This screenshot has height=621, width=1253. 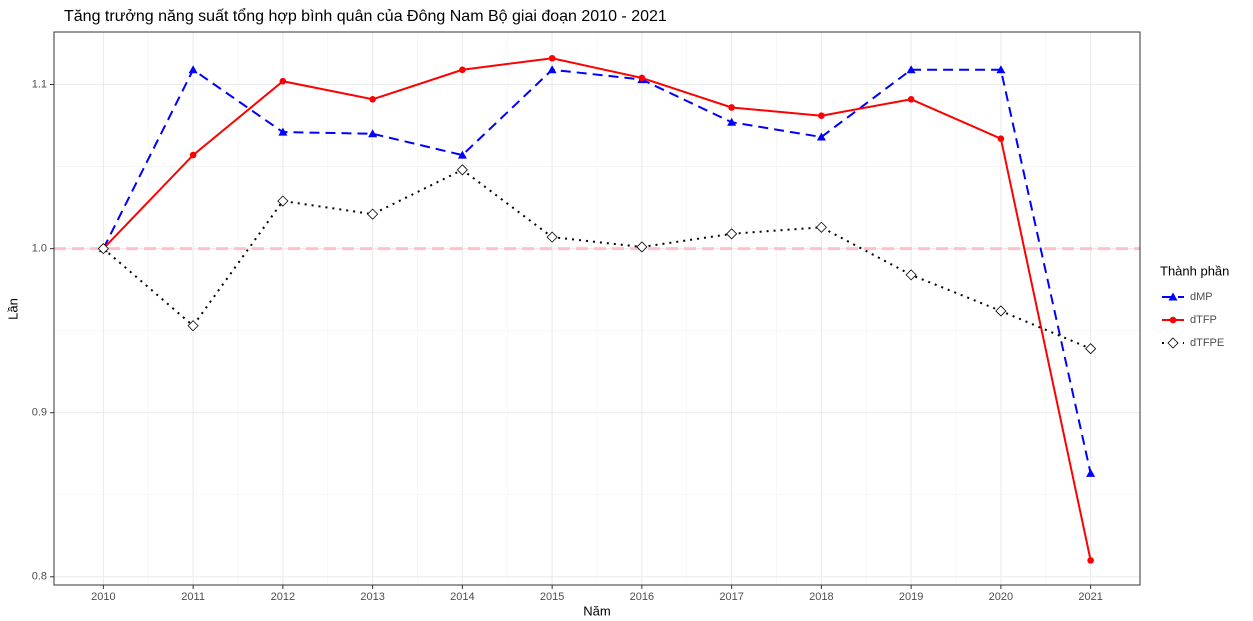 What do you see at coordinates (39, 577) in the screenshot?
I see `y-tick-label: 0.8` at bounding box center [39, 577].